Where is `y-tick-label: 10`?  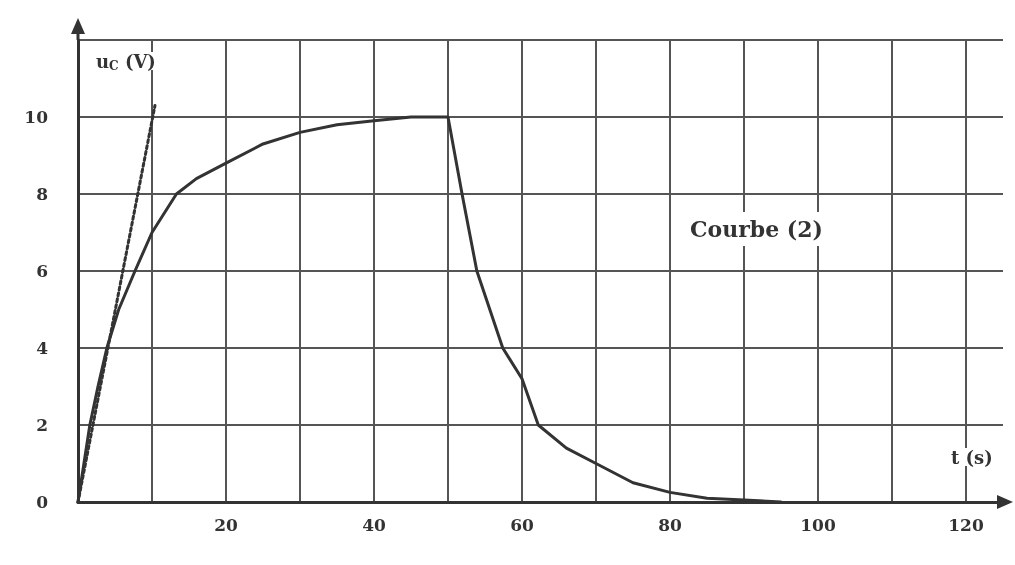 y-tick-label: 10 is located at coordinates (36, 117).